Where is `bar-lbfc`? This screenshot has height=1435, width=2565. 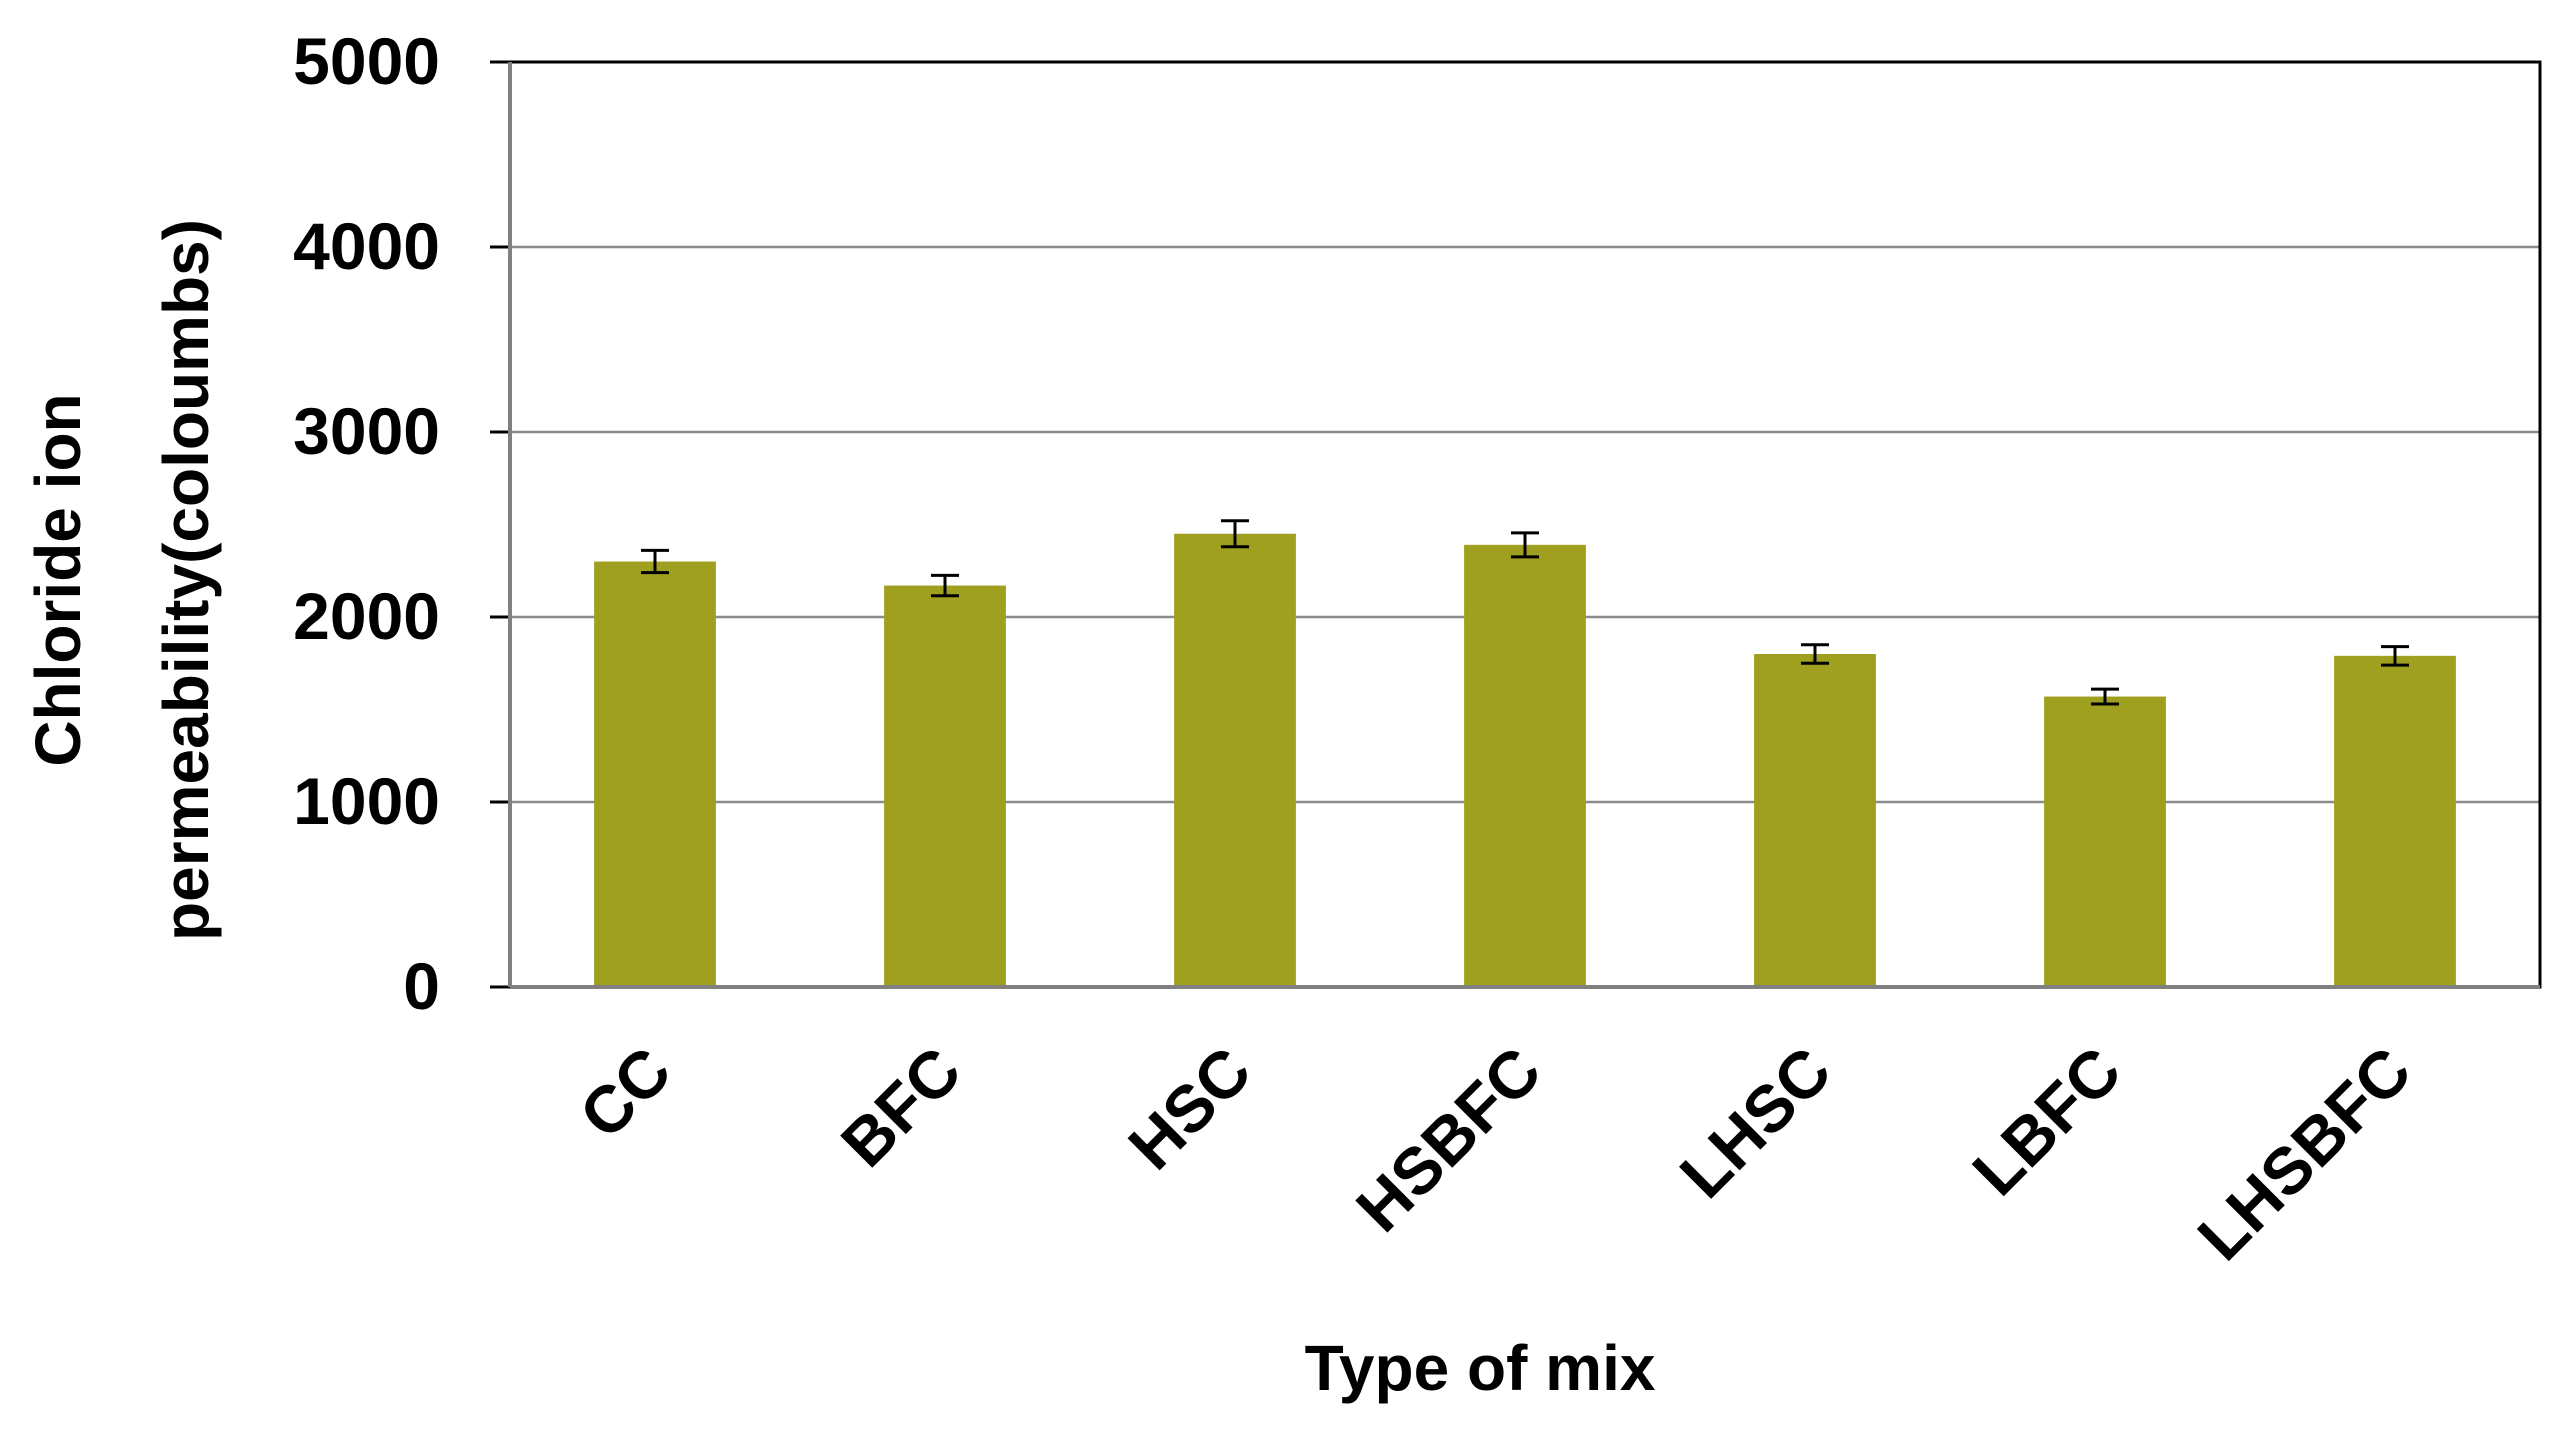
bar-lbfc is located at coordinates (2105, 841).